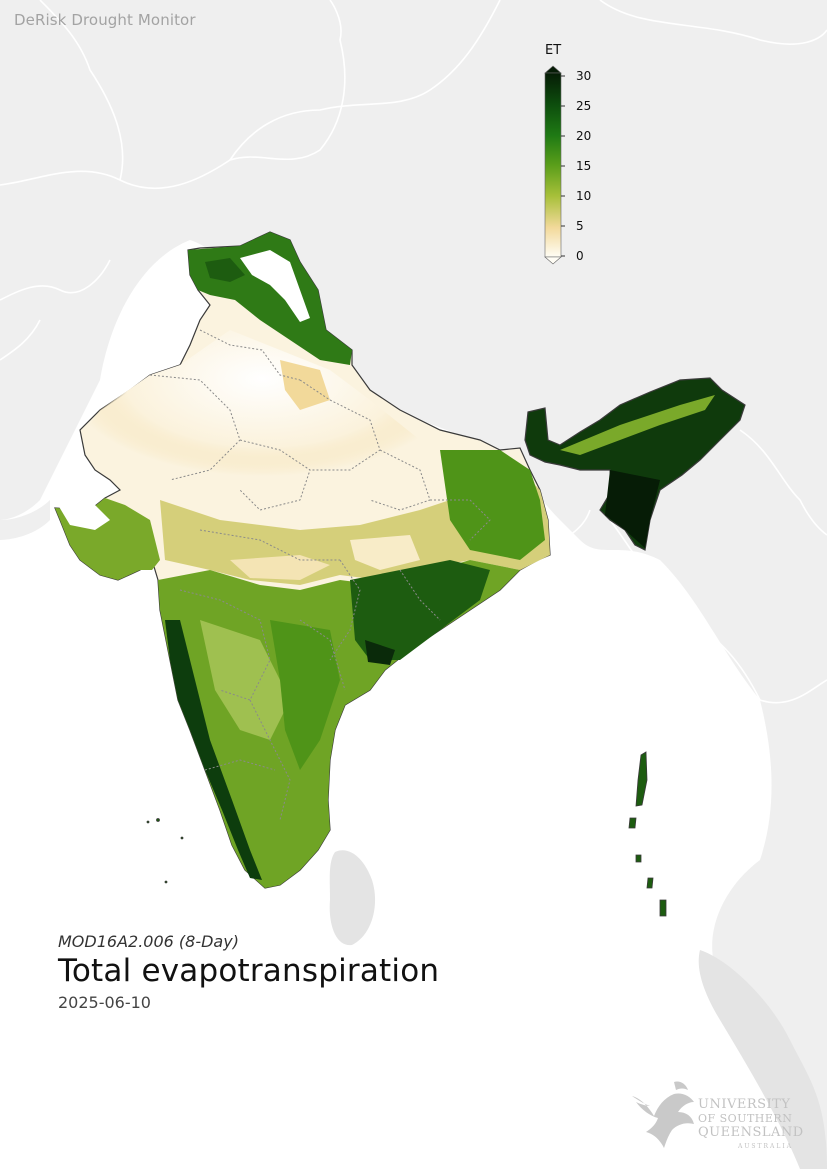 This screenshot has width=827, height=1169. Describe the element at coordinates (584, 106) in the screenshot. I see `legend-tick-label: 25` at that location.